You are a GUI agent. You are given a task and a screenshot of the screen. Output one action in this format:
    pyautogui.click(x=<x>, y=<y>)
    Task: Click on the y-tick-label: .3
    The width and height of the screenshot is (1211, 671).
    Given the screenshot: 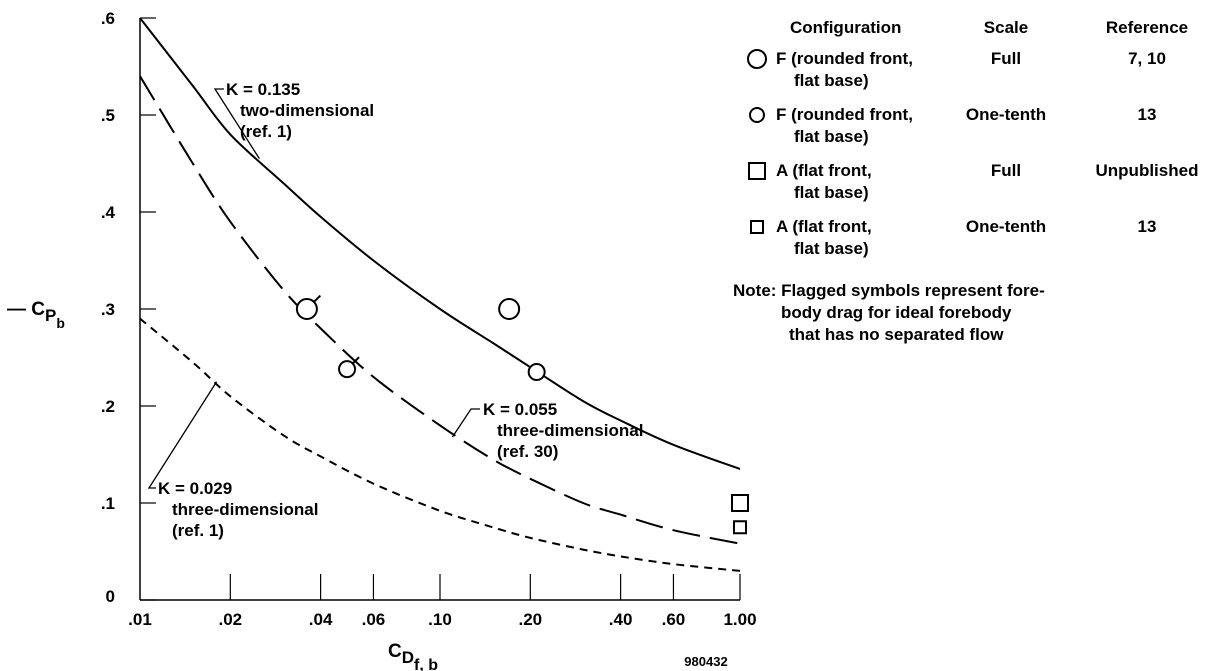 What is the action you would take?
    pyautogui.click(x=108, y=309)
    